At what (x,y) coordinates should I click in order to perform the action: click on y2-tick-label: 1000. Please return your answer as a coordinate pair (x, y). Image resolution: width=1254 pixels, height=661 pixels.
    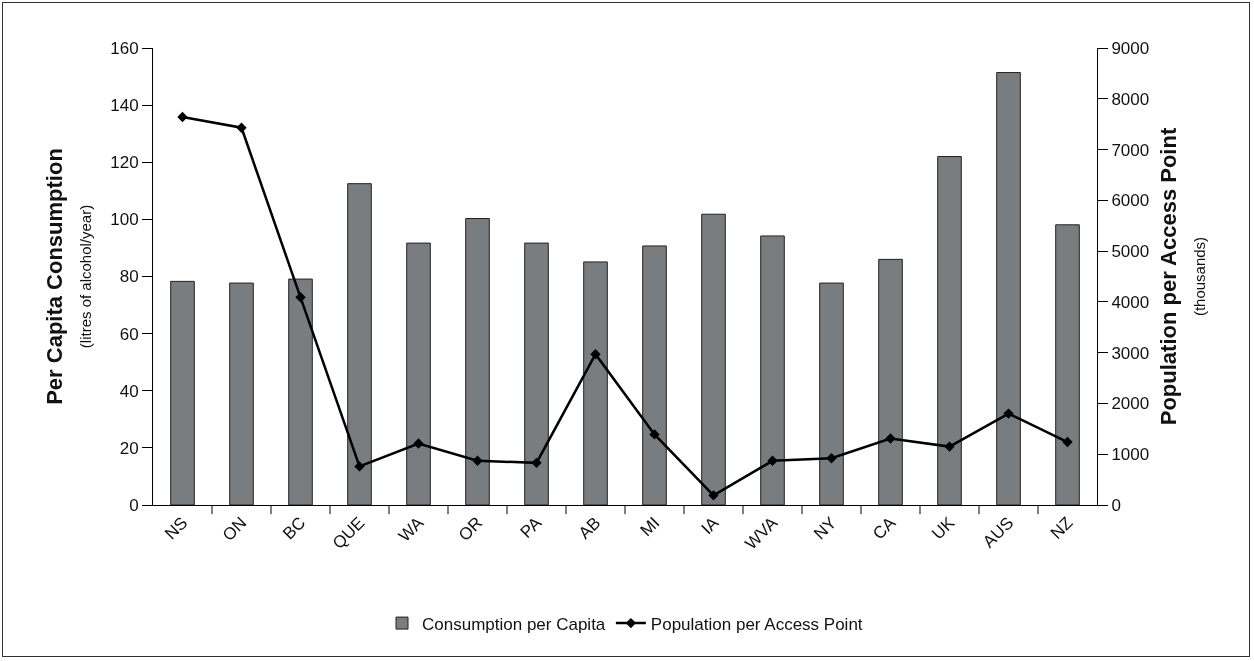
    Looking at the image, I should click on (1130, 455).